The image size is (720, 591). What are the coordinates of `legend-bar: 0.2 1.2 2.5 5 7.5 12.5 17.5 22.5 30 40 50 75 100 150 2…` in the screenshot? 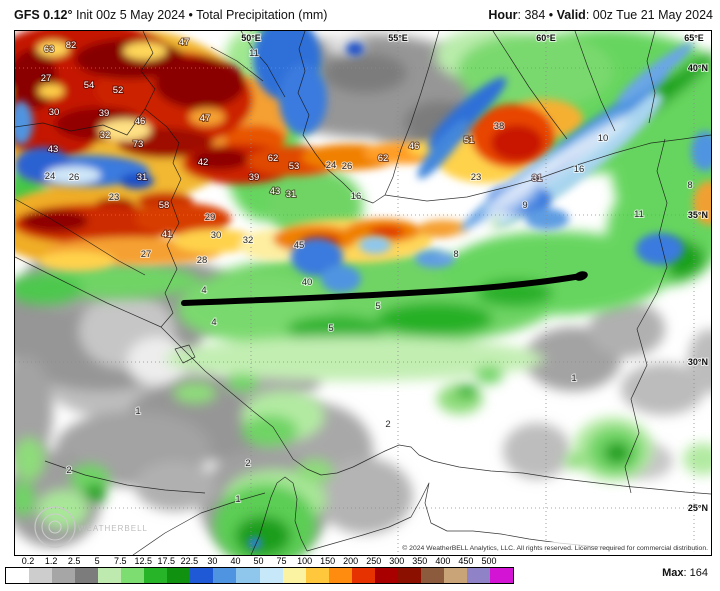 It's located at (360, 573).